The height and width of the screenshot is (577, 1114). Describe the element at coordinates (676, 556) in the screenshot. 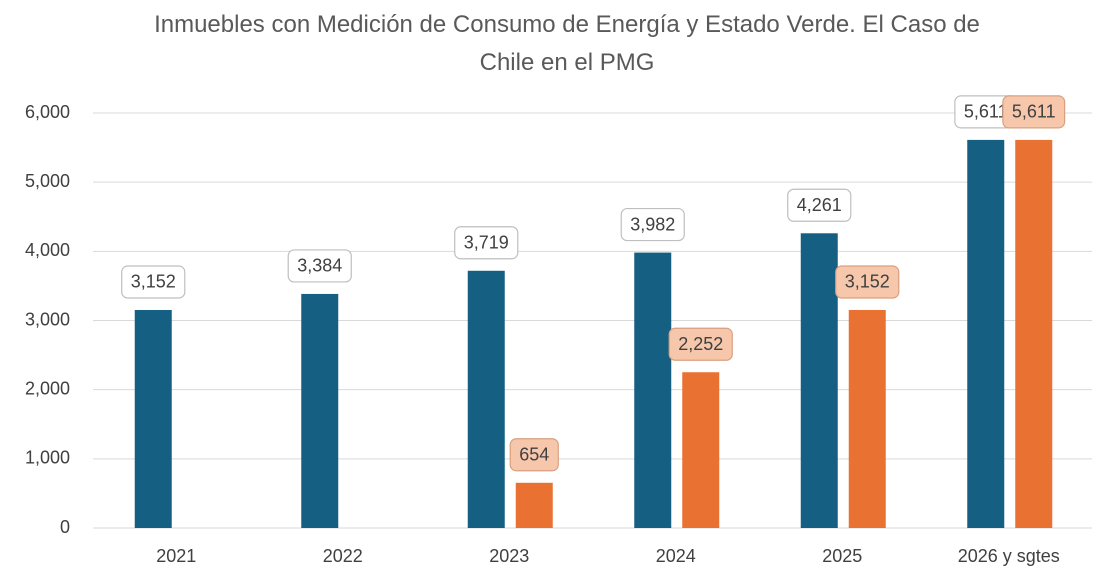

I see `x-tick-label: 2024` at that location.